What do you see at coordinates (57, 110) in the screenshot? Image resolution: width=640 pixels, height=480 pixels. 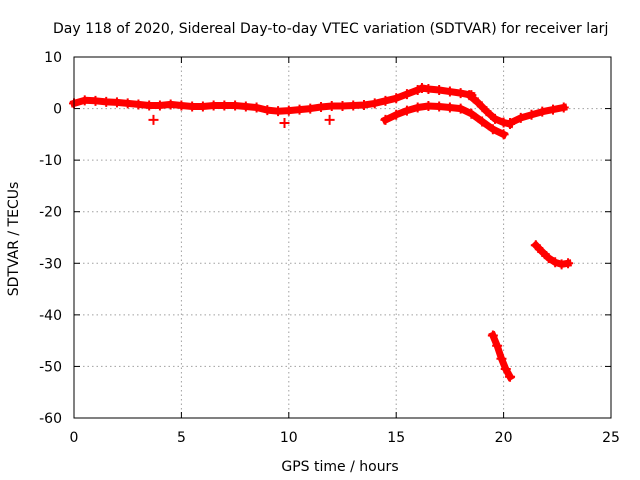 I see `y-tick-label: 0` at bounding box center [57, 110].